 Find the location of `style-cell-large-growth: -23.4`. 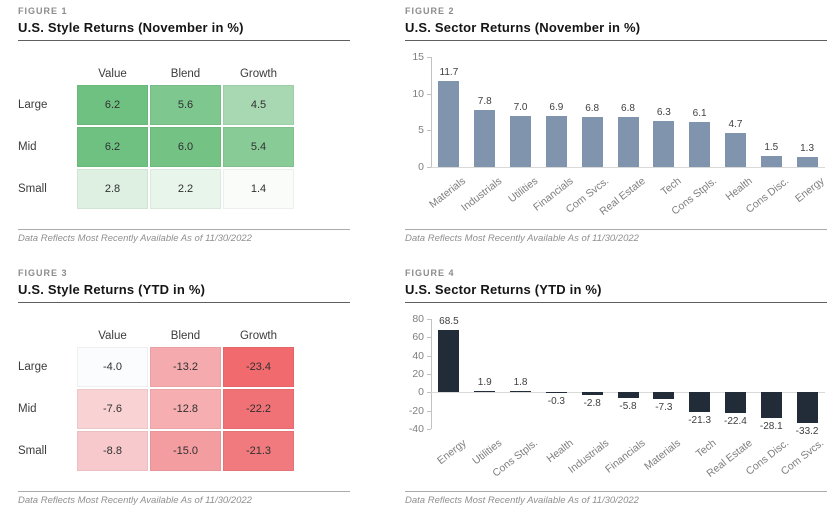

style-cell-large-growth: -23.4 is located at coordinates (258, 367).